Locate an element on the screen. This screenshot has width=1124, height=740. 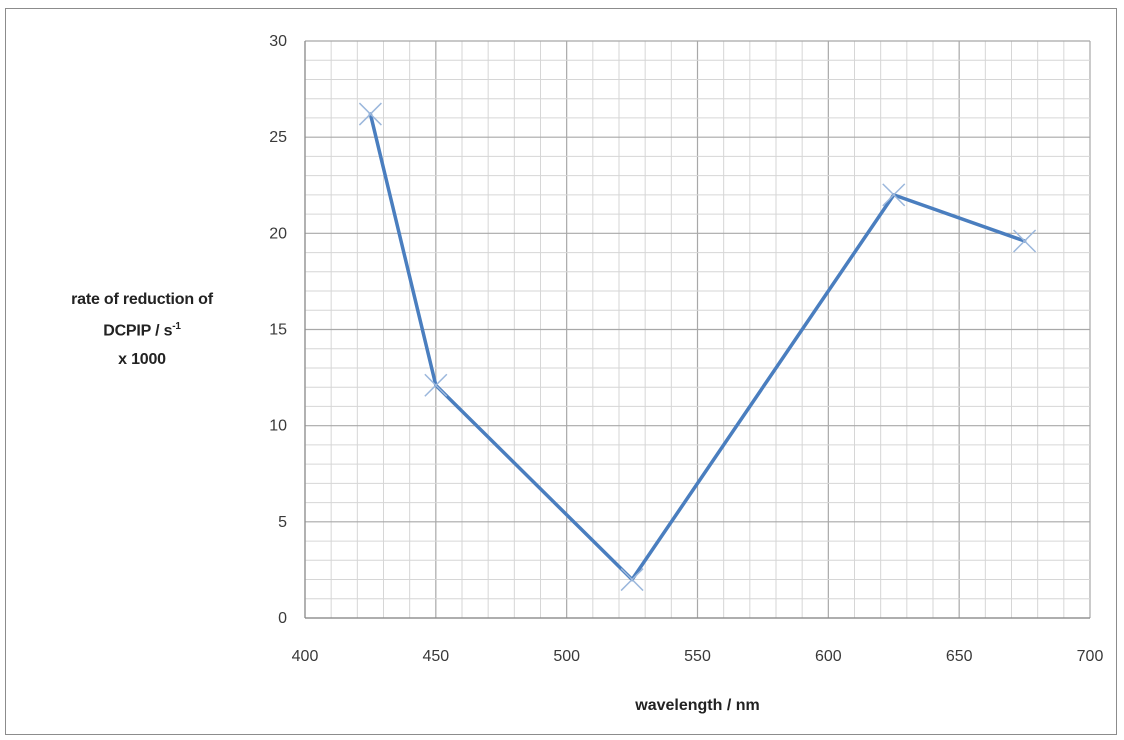
x-tick-label: 400 is located at coordinates (305, 656).